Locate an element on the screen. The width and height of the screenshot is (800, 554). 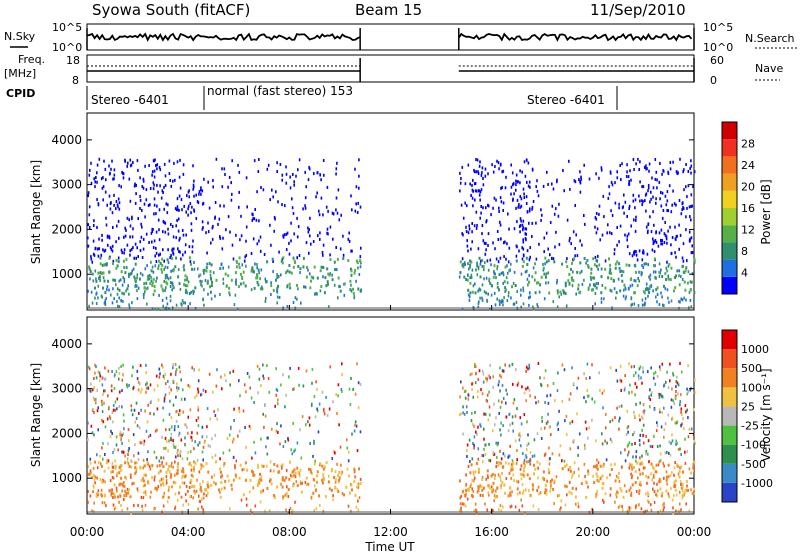
power-colorbar-tick: 16 is located at coordinates (748, 208).